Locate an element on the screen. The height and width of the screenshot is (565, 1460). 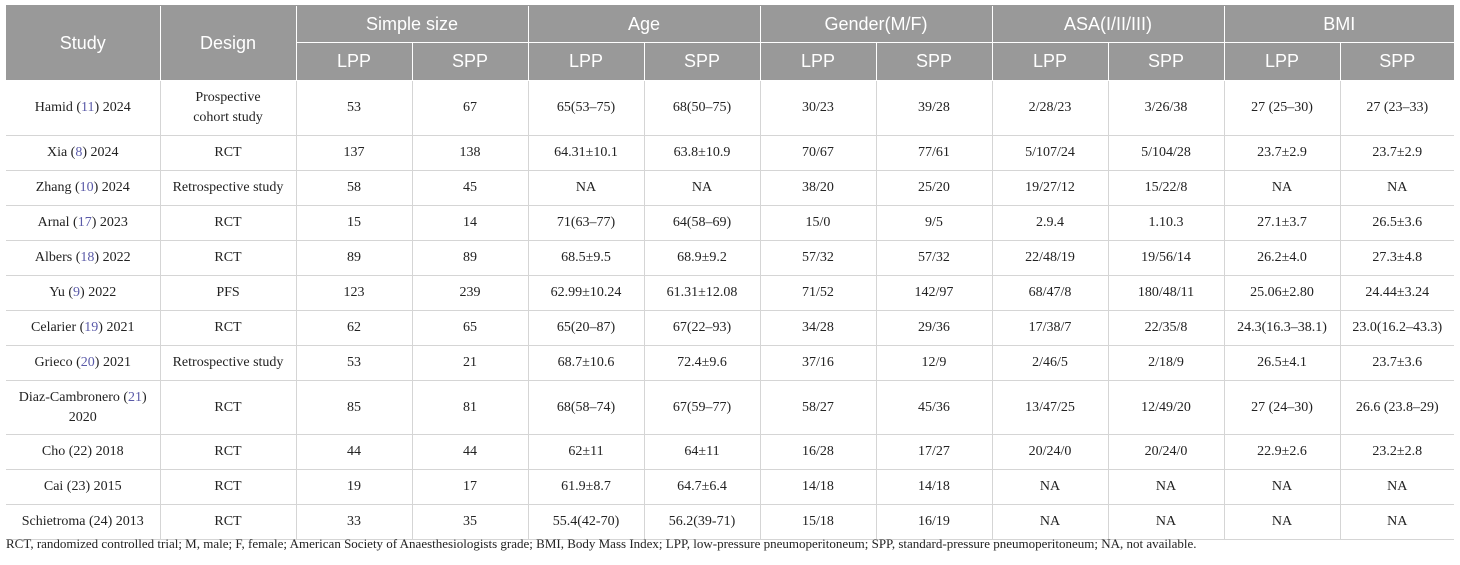
cell-gender-lpp: 15/18 is located at coordinates (818, 522).